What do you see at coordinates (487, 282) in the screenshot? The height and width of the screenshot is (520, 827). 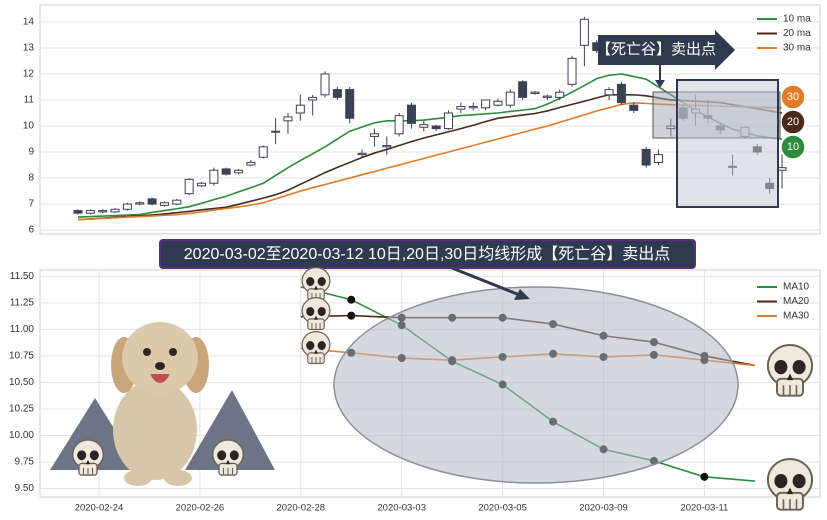 I see `pointer` at bounding box center [487, 282].